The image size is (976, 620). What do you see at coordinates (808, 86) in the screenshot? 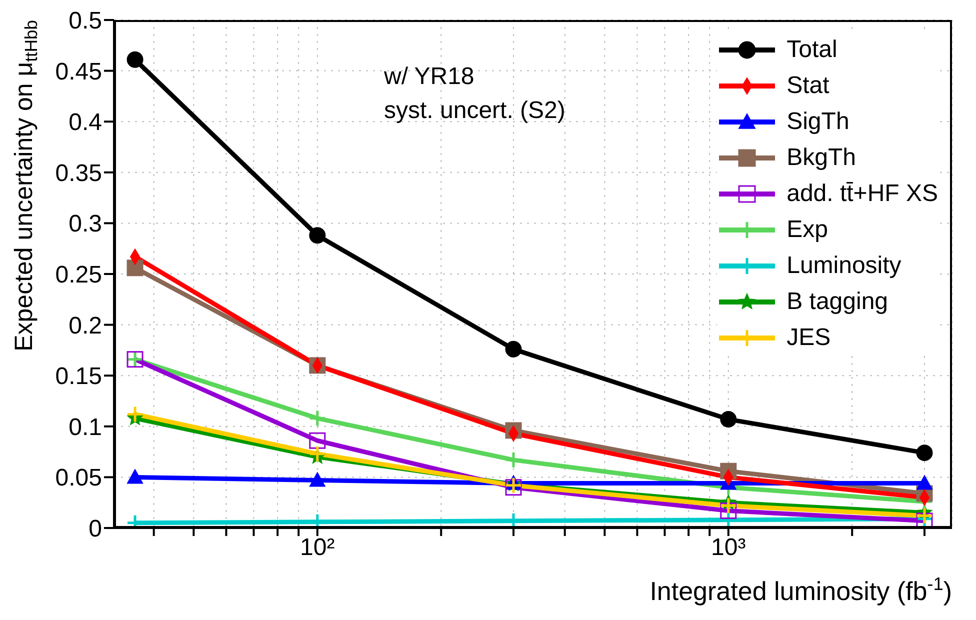
I see `legend-label: Stat` at bounding box center [808, 86].